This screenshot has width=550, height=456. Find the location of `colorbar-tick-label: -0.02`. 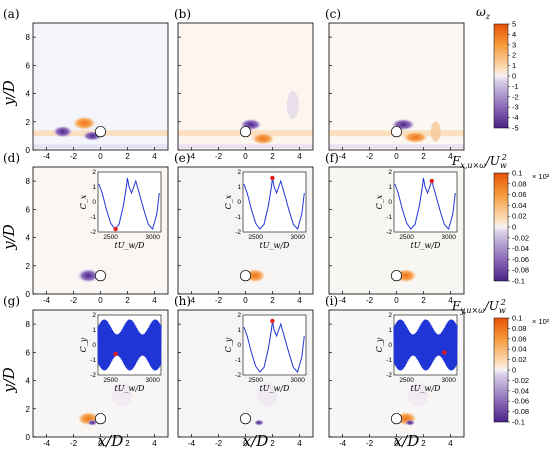

colorbar-tick-label: -0.02 is located at coordinates (520, 380).